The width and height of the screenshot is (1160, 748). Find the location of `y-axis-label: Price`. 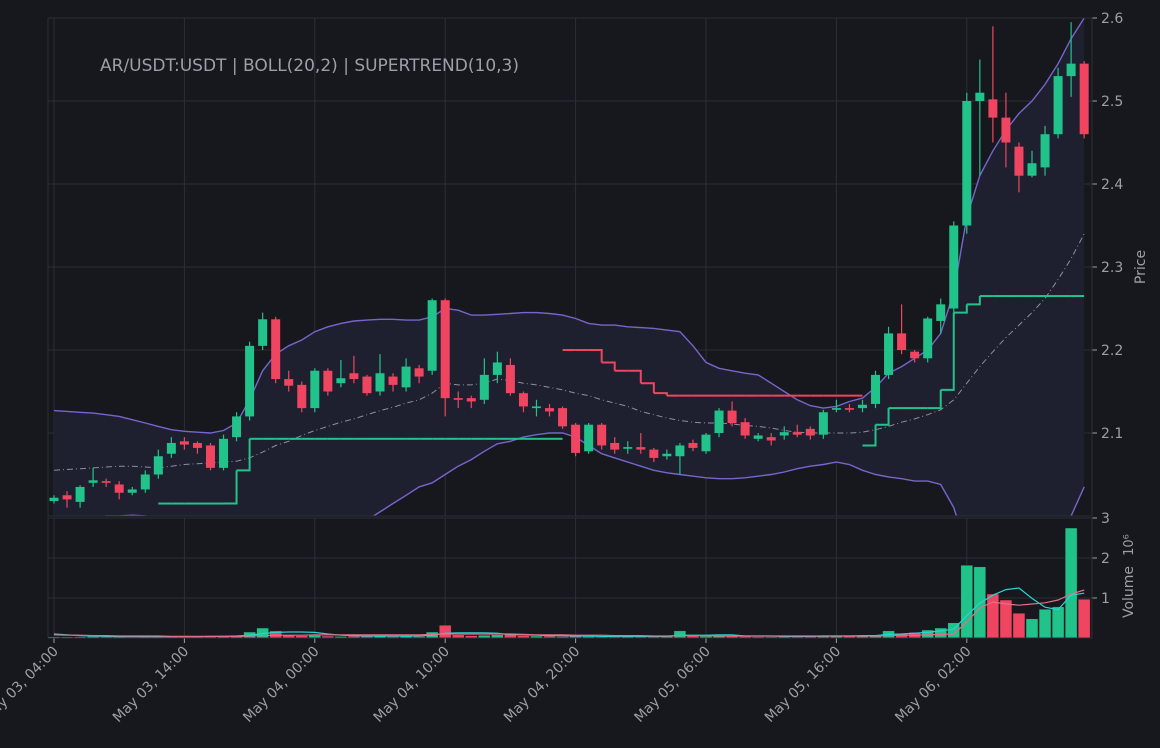

y-axis-label: Price is located at coordinates (1141, 267).